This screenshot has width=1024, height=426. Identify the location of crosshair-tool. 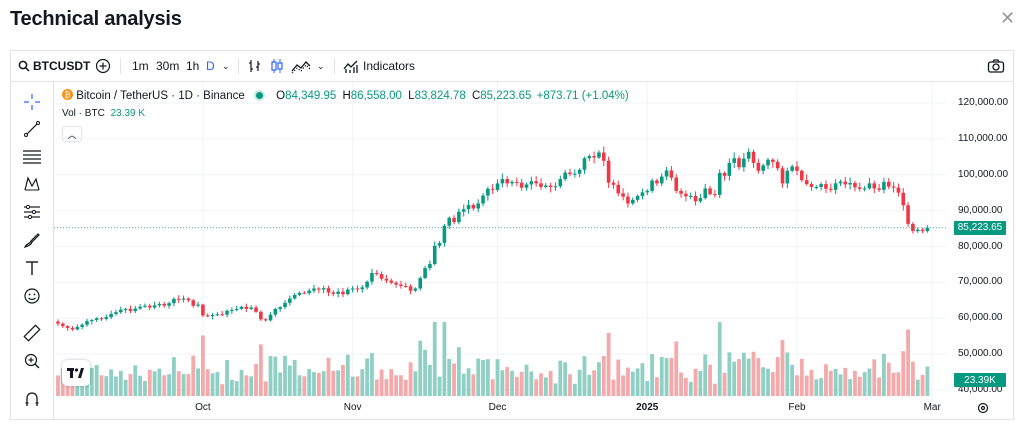
(32, 102).